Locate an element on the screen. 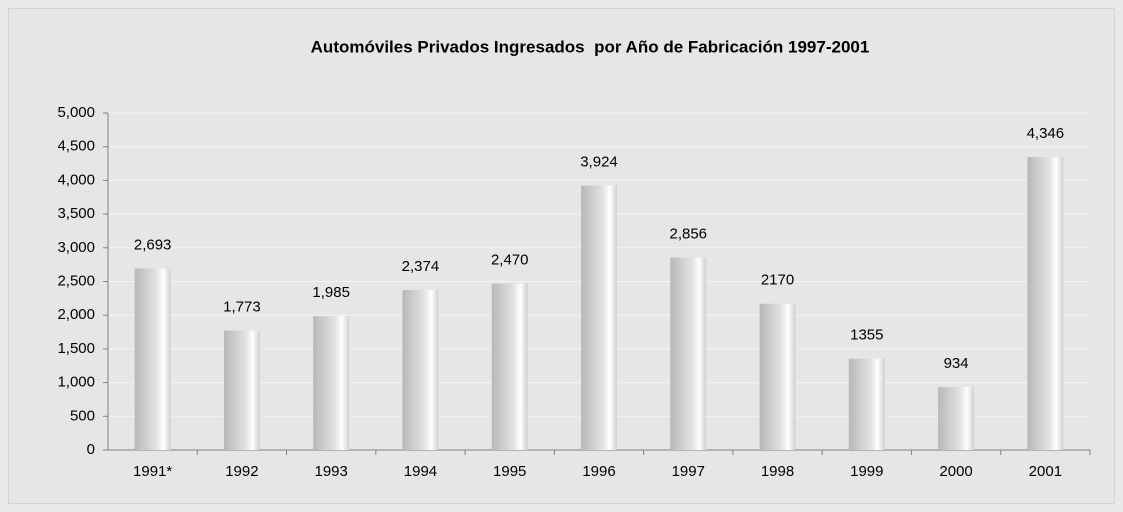 This screenshot has width=1123, height=512. x-tick-label: 1992 is located at coordinates (241, 471).